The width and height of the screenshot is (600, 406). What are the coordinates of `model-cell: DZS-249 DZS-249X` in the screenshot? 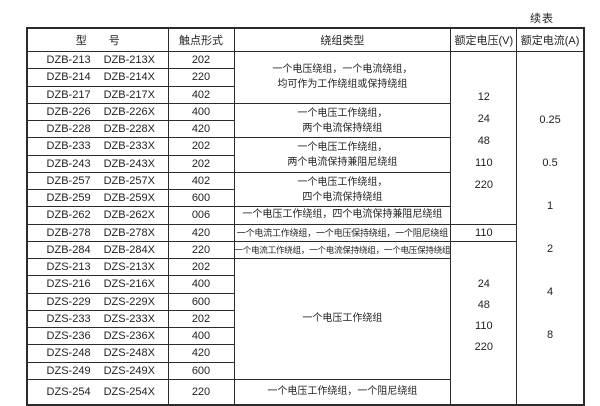 It's located at (97, 370).